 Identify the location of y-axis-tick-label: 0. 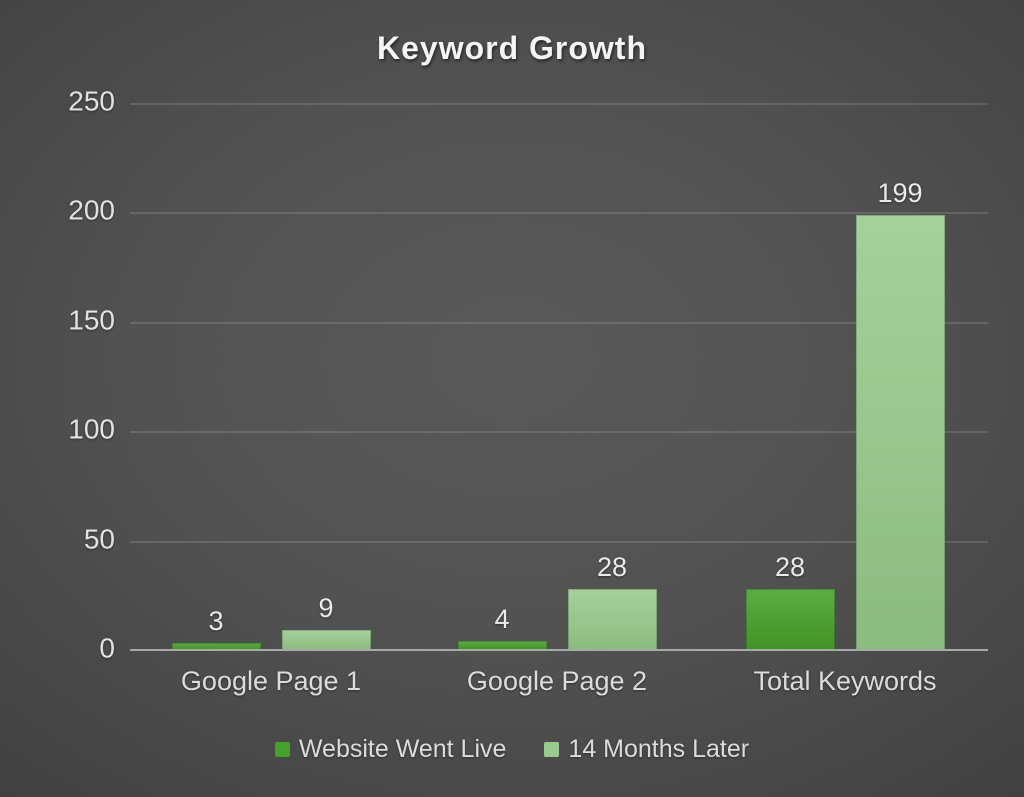
(107, 648).